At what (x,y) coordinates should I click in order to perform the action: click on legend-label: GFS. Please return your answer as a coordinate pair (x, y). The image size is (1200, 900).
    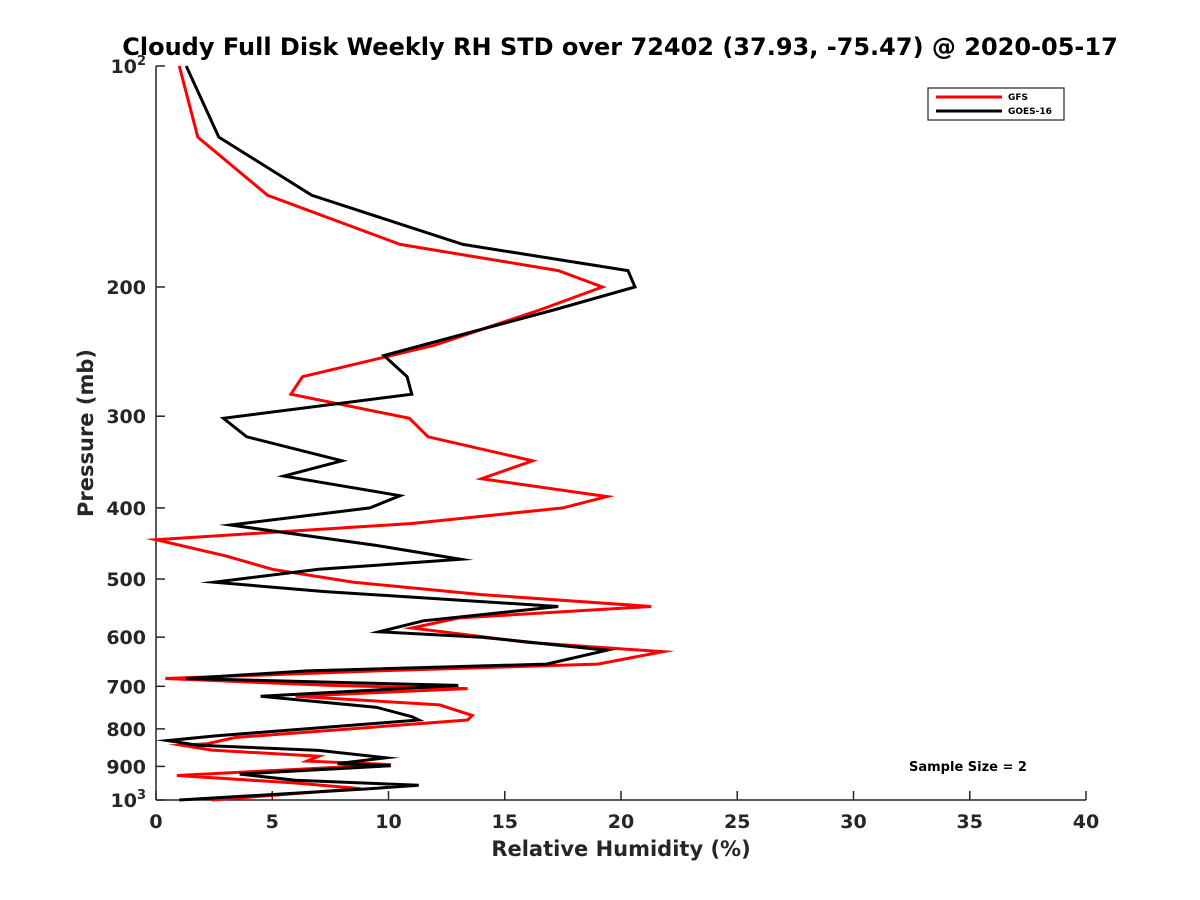
    Looking at the image, I should click on (1018, 98).